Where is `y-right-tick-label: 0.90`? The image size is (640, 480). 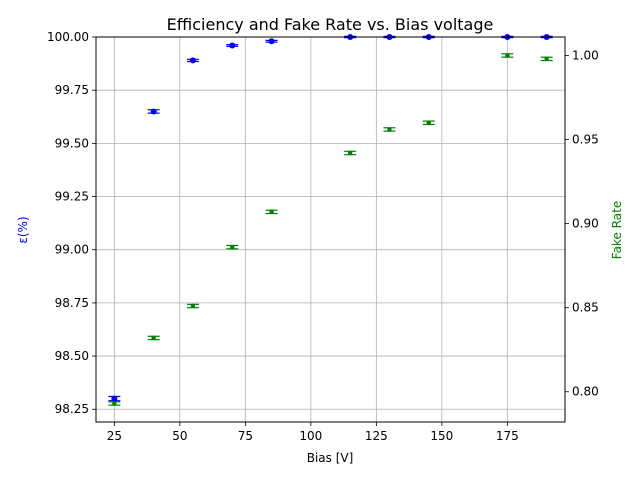 y-right-tick-label: 0.90 is located at coordinates (585, 224).